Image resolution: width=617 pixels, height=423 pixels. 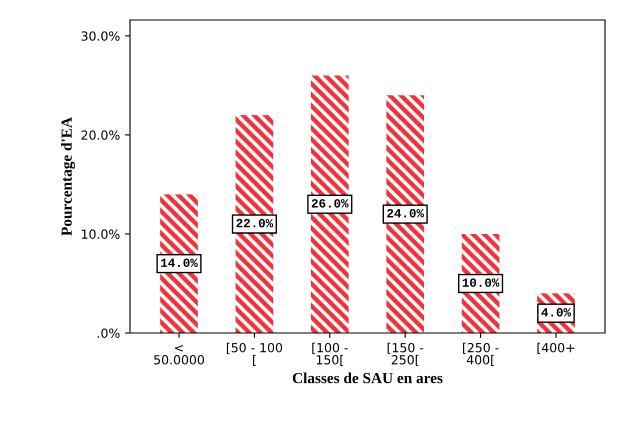 I want to click on x-tick-label: < 50.0000, so click(x=179, y=354).